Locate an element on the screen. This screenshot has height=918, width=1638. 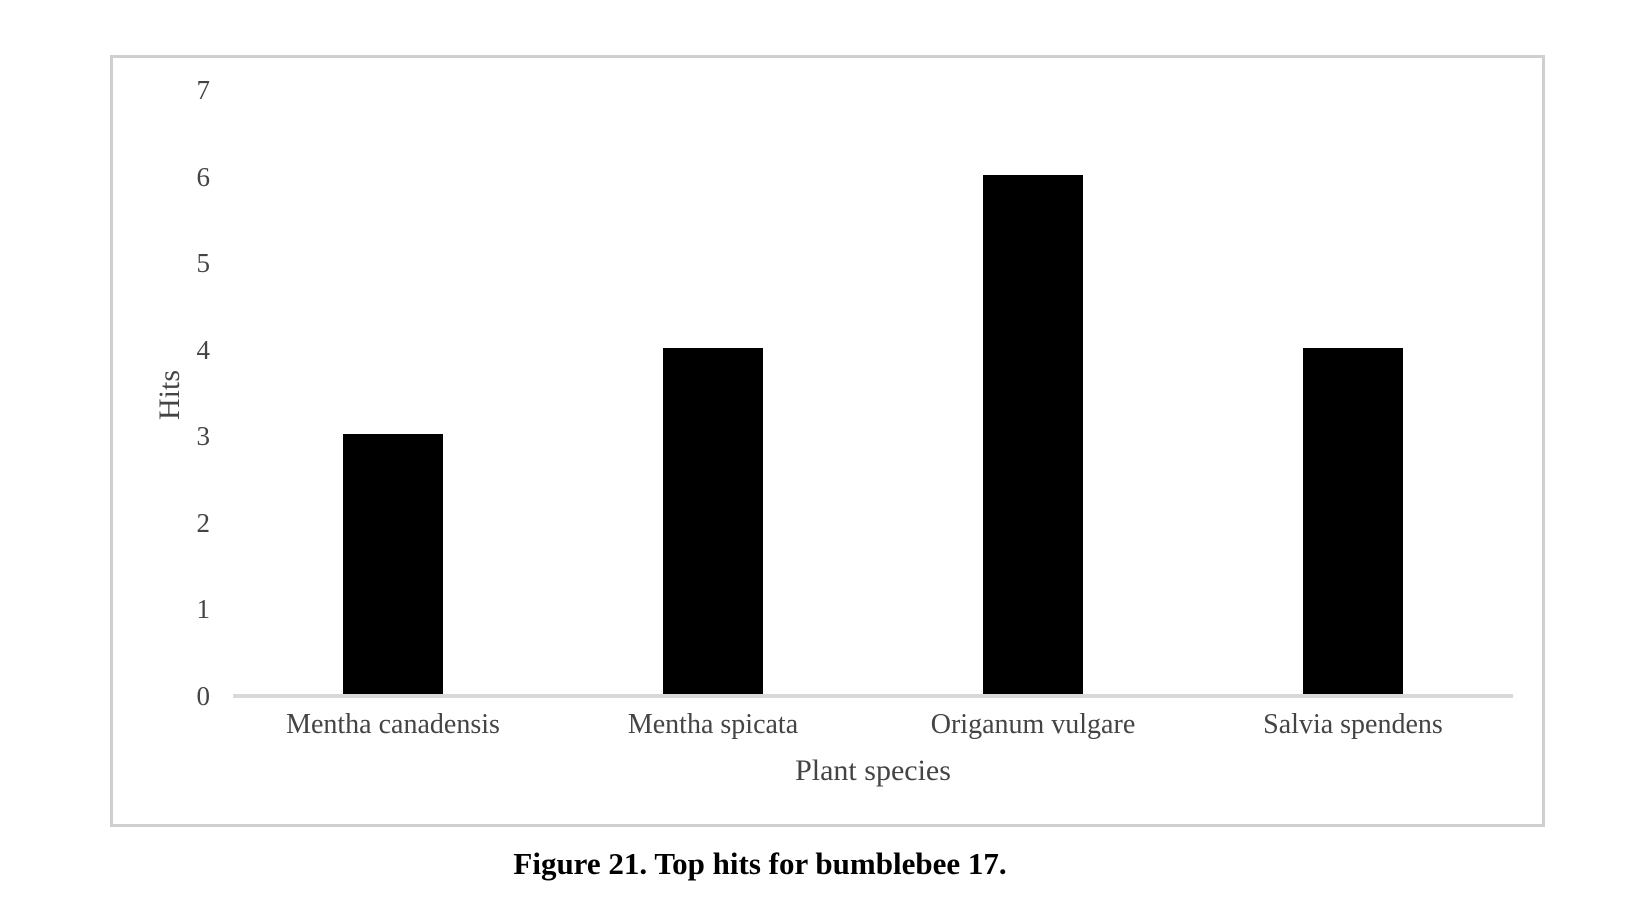
x-category-label-salvia-spendens: Salvia spendens is located at coordinates (1353, 724).